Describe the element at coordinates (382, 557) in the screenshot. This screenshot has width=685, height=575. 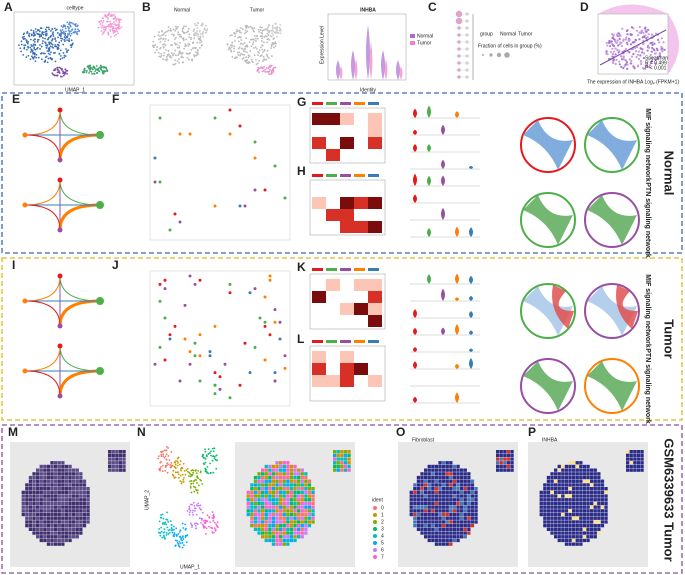
I see `label: 7` at that location.